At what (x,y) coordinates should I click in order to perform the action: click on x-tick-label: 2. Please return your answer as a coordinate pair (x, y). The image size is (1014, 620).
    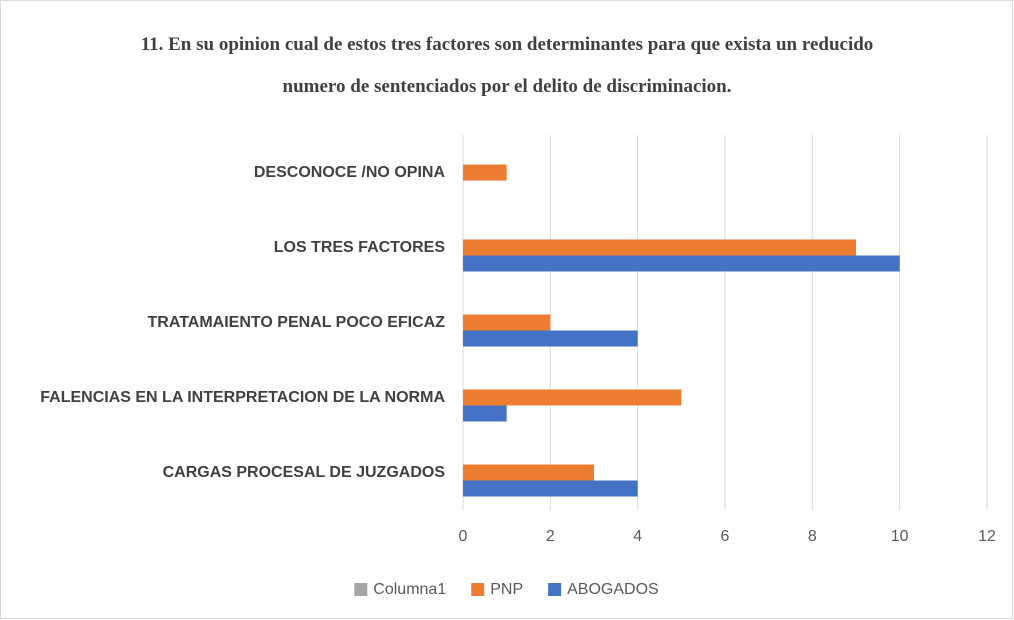
    Looking at the image, I should click on (550, 536).